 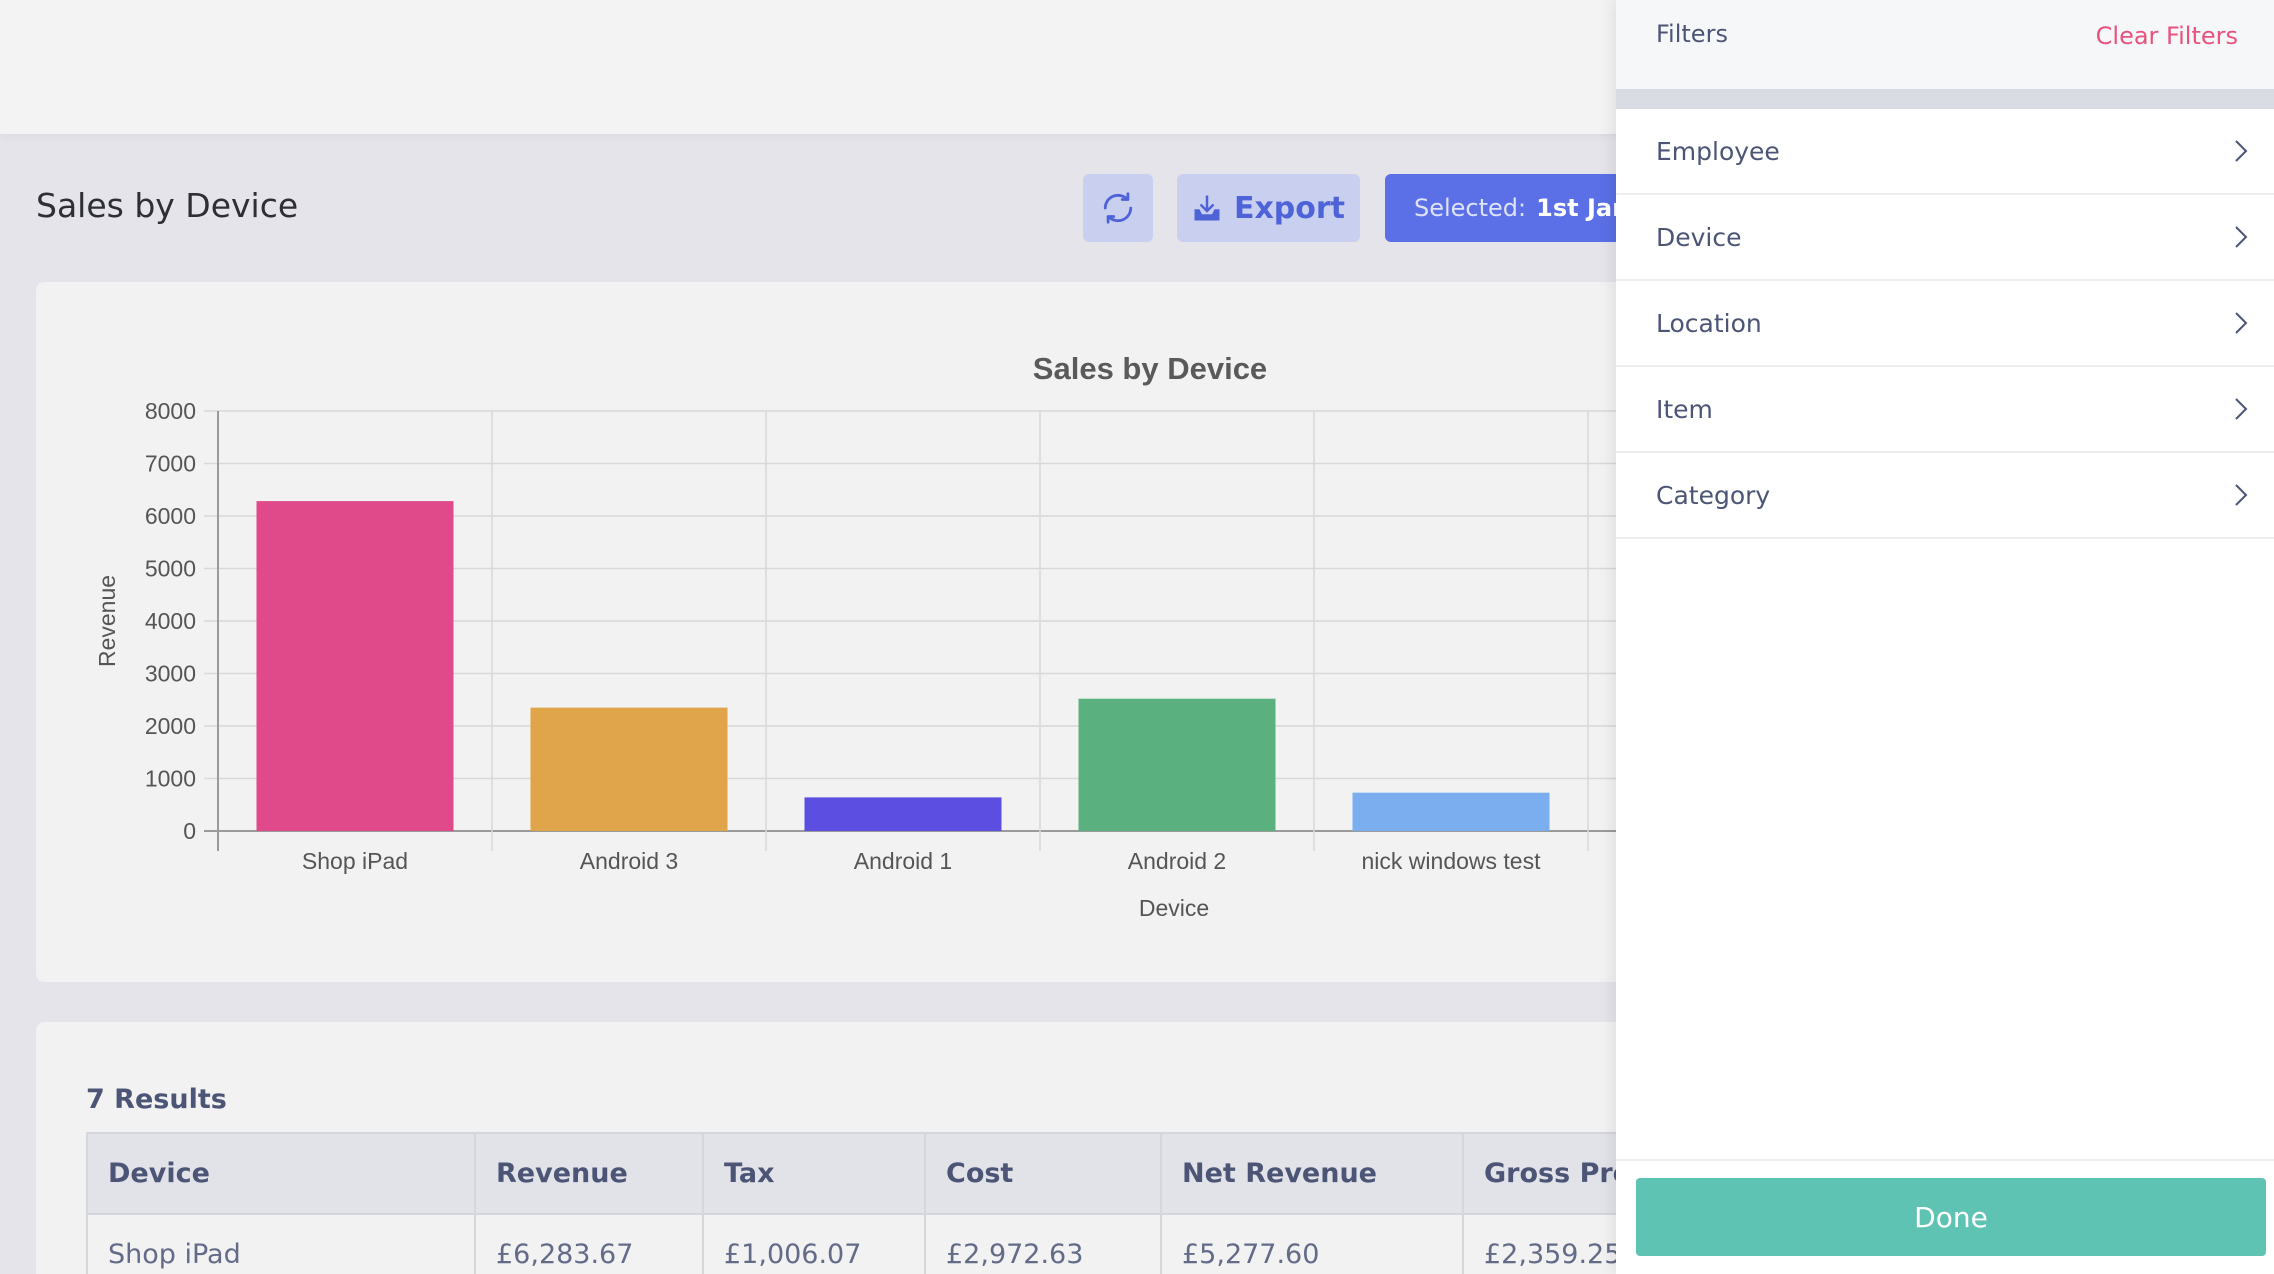 What do you see at coordinates (1150, 368) in the screenshot?
I see `chart-title: Sales by Device` at bounding box center [1150, 368].